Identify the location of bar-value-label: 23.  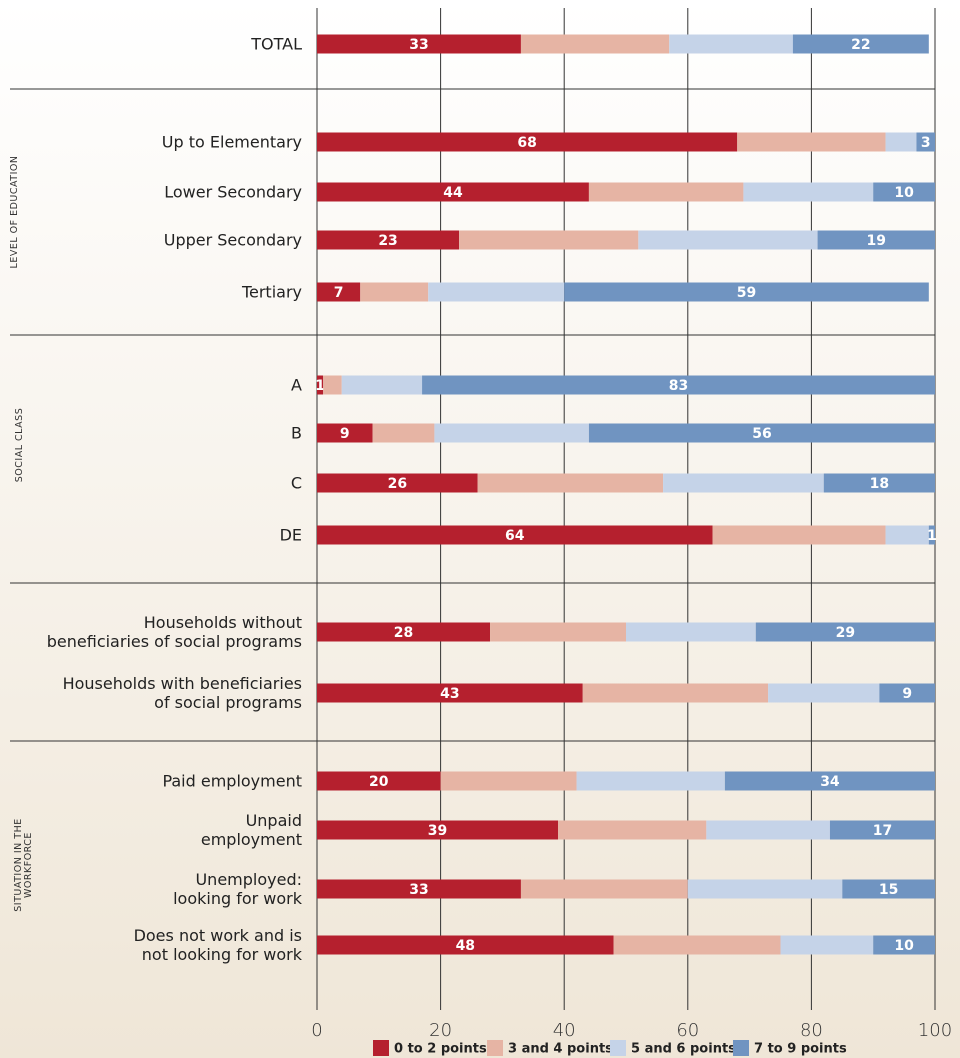
(387, 241).